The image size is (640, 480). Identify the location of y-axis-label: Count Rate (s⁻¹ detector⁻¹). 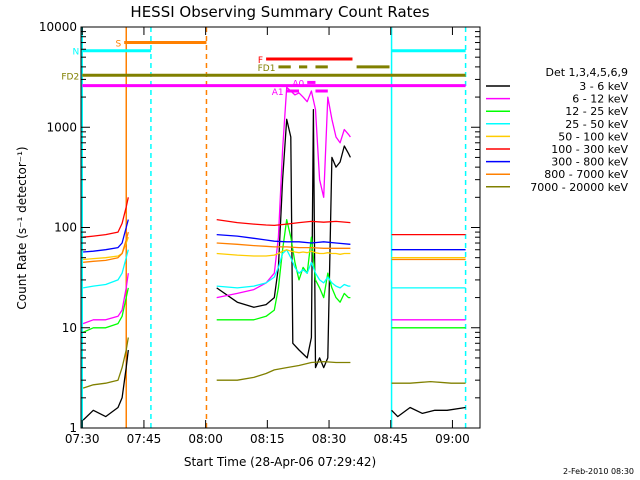
(22, 227).